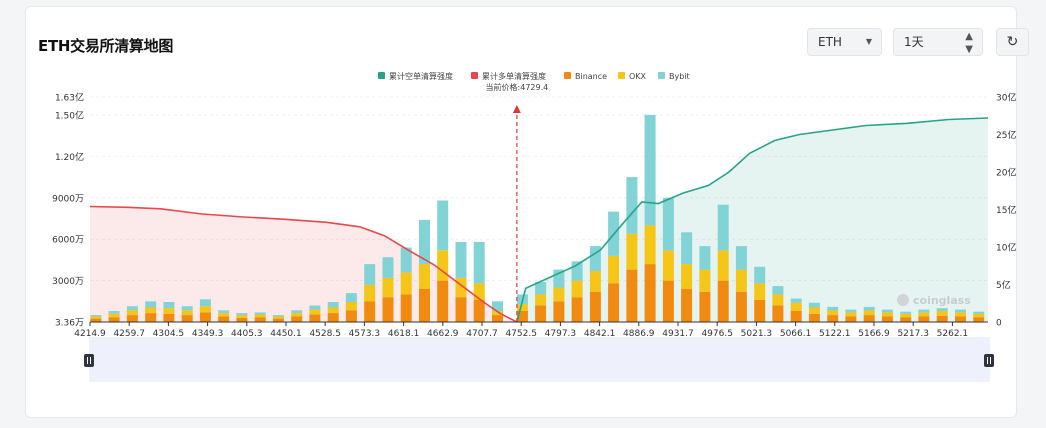 The width and height of the screenshot is (1046, 428). I want to click on slider-track, so click(539, 359).